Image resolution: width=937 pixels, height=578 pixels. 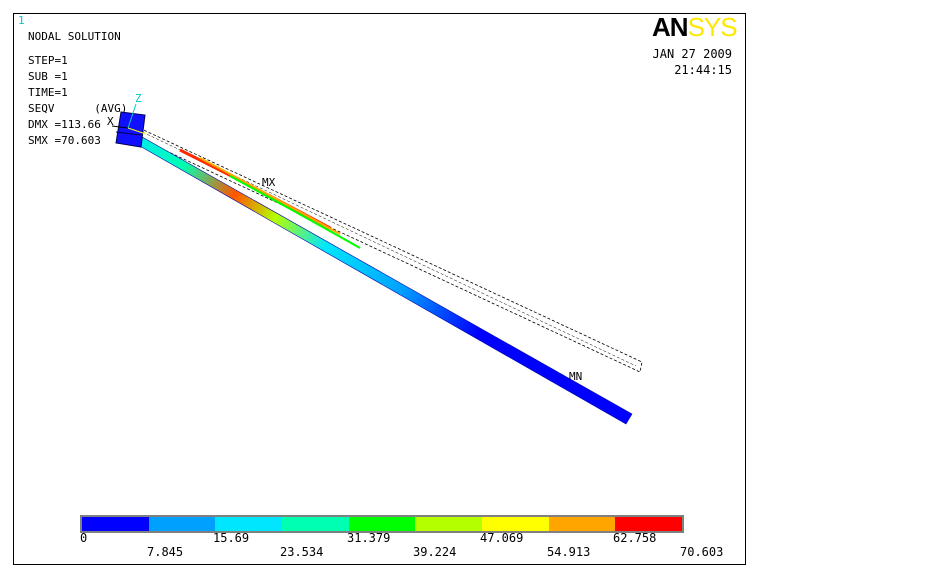 What do you see at coordinates (84, 538) in the screenshot?
I see `legend-label: 0` at bounding box center [84, 538].